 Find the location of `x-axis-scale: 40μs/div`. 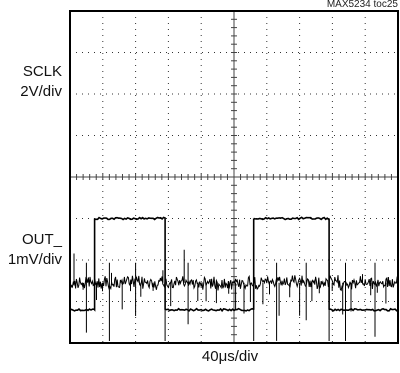

x-axis-scale: 40μs/div is located at coordinates (230, 356).